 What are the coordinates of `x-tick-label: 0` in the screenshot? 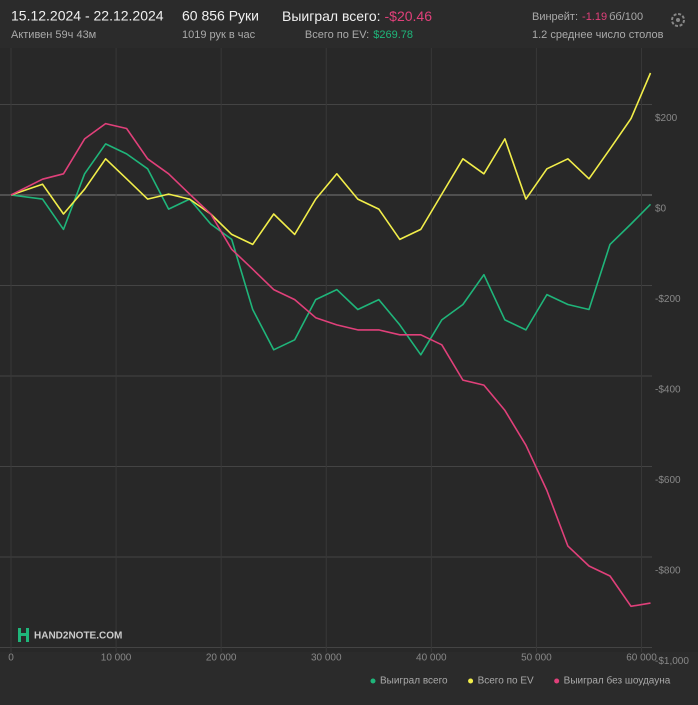 It's located at (11, 658).